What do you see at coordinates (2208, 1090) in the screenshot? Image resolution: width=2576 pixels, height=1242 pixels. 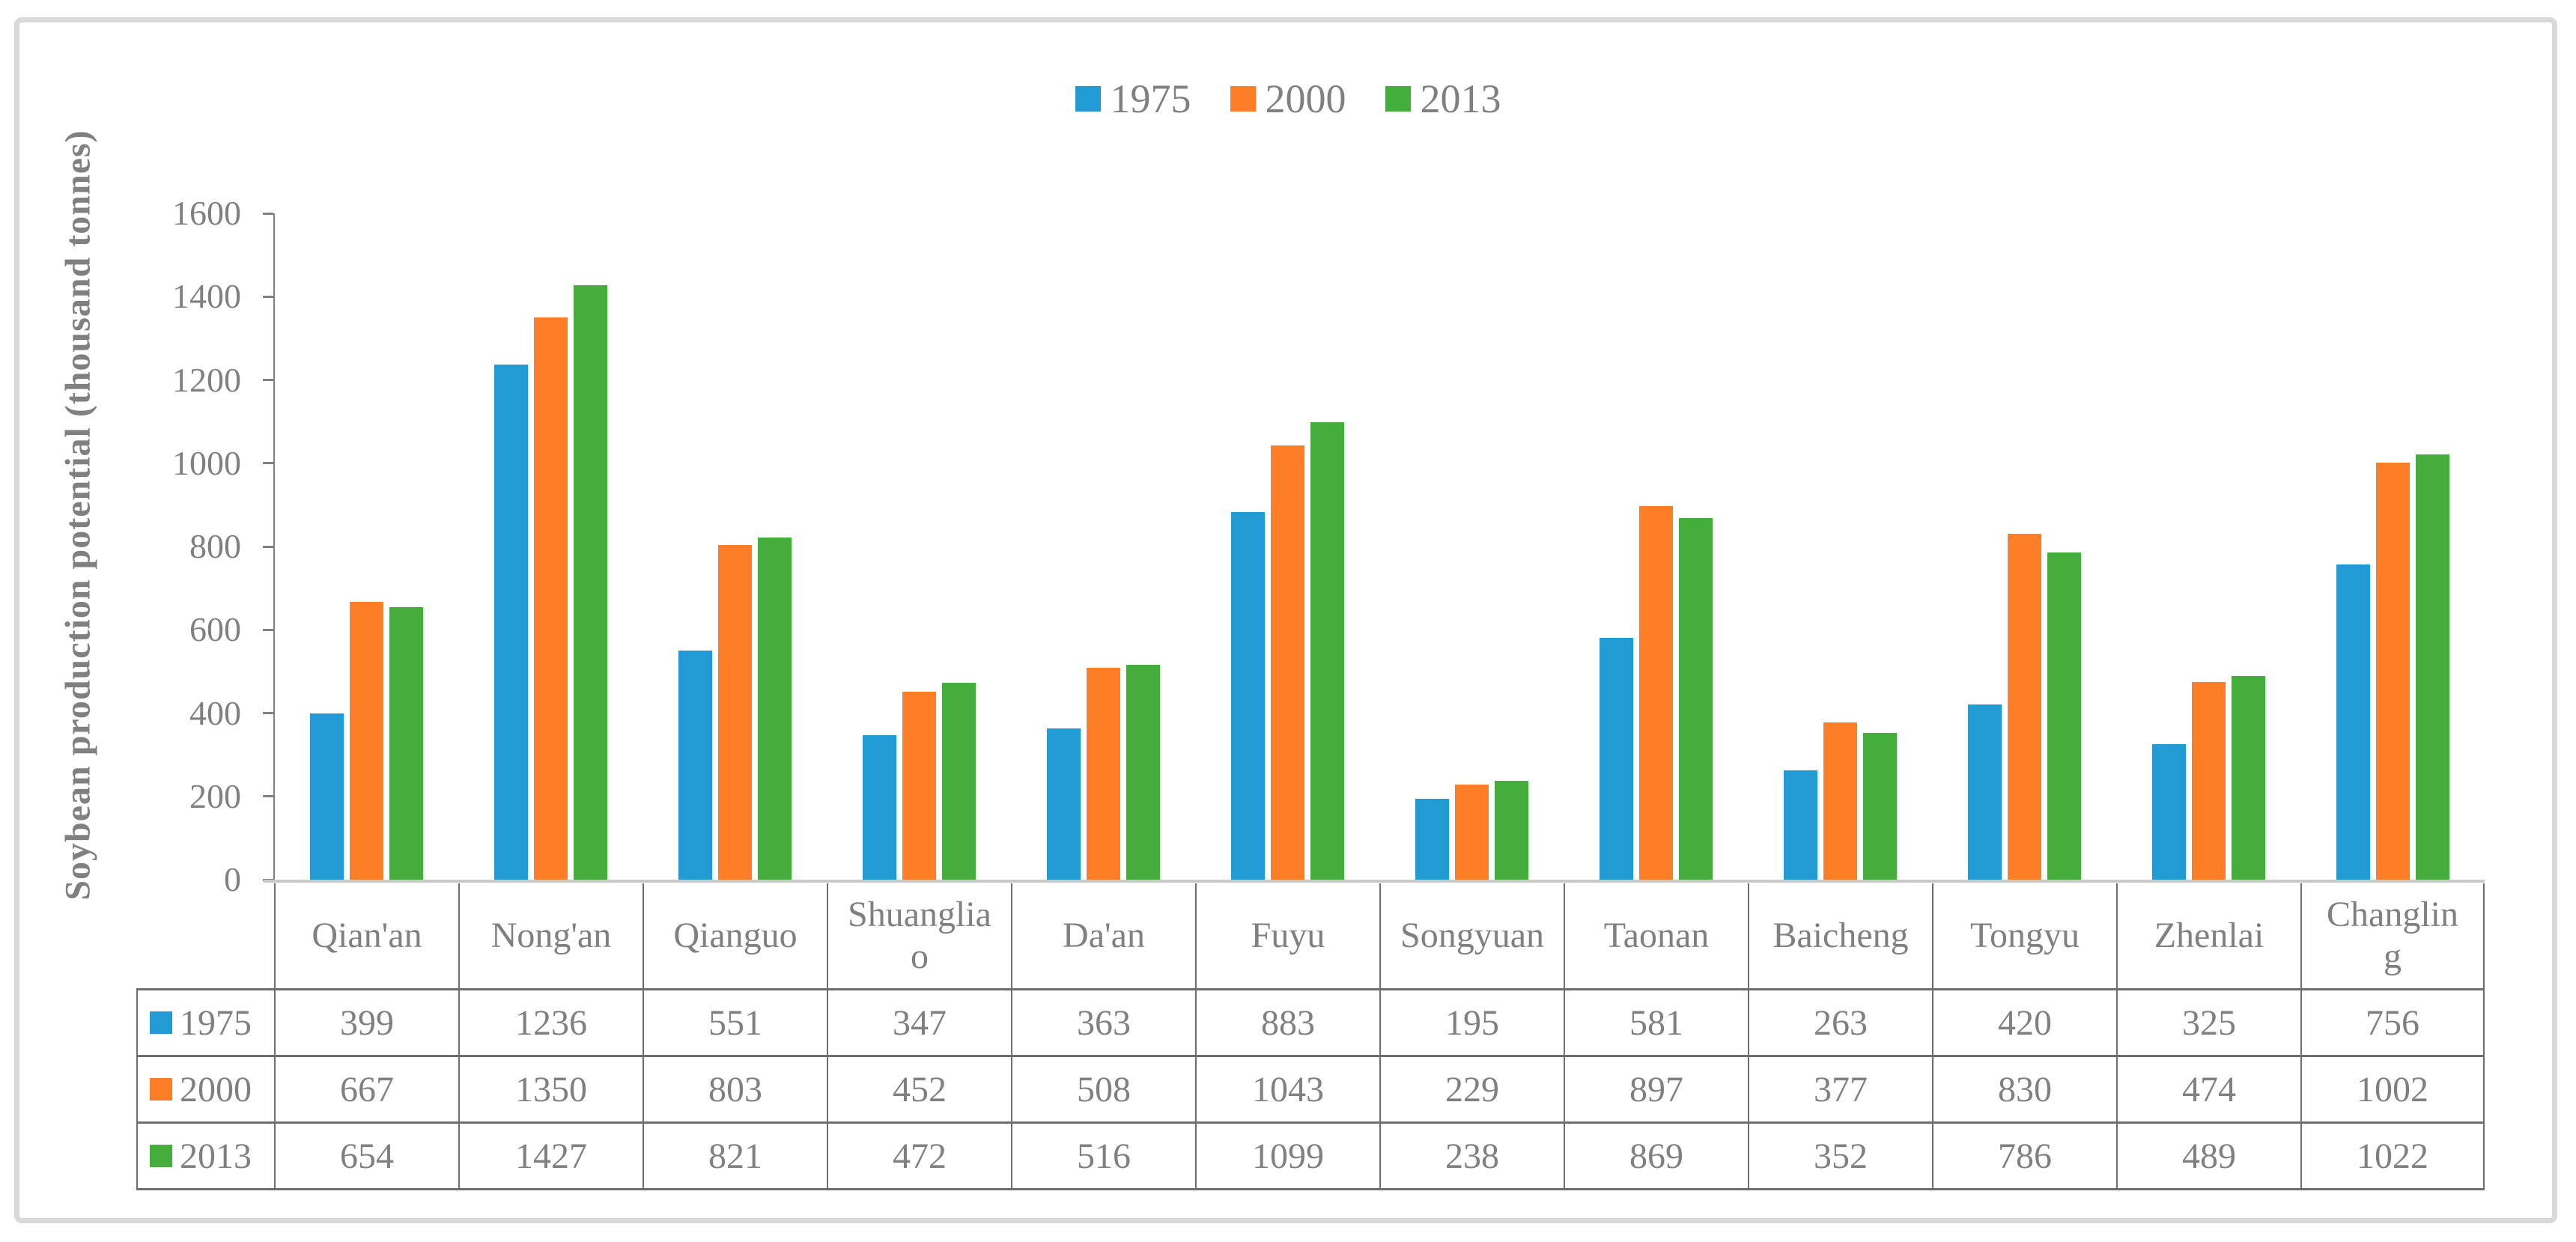 I see `table-value-cell: 474` at bounding box center [2208, 1090].